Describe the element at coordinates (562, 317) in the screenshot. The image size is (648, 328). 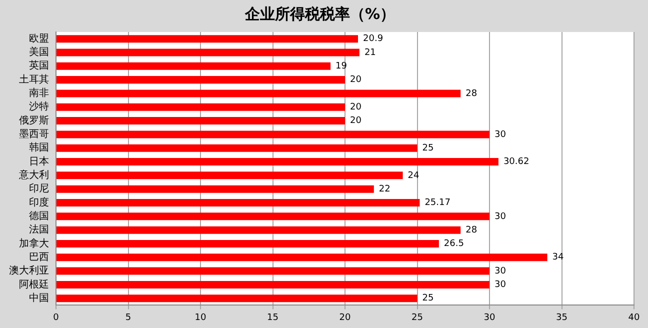
I see `x-tick-label: 35` at that location.